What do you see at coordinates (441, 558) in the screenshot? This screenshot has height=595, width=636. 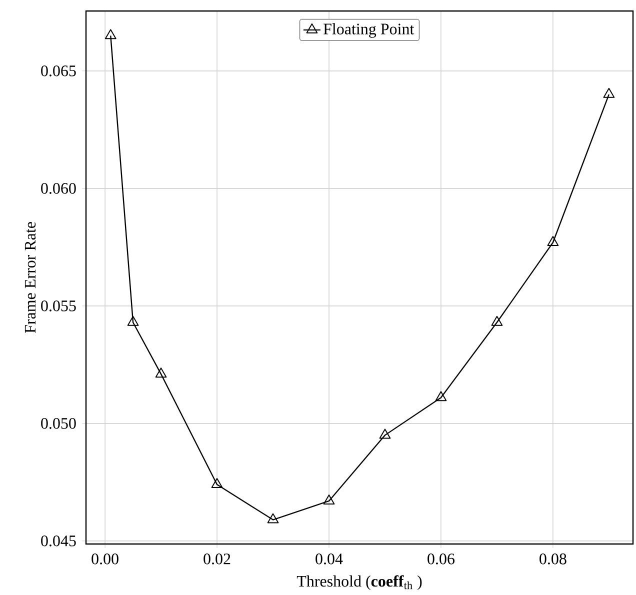 I see `x-tick-label: 0.06` at bounding box center [441, 558].